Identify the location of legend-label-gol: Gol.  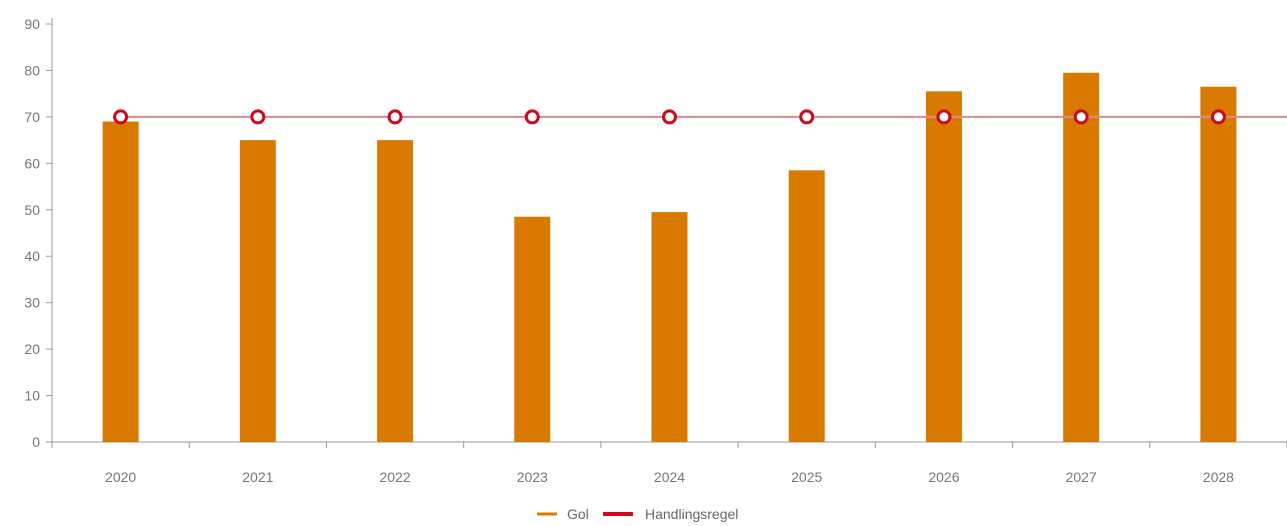
(578, 514).